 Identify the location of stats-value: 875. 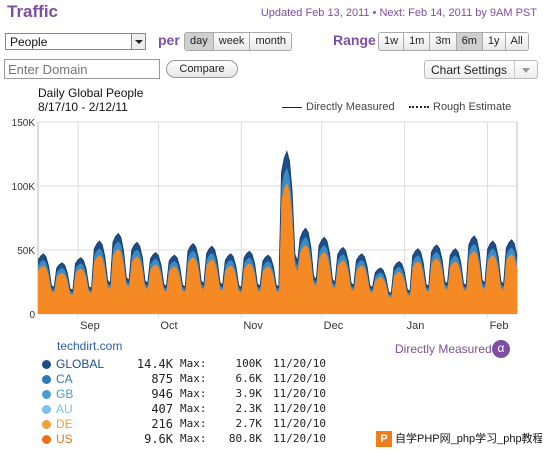
(162, 379).